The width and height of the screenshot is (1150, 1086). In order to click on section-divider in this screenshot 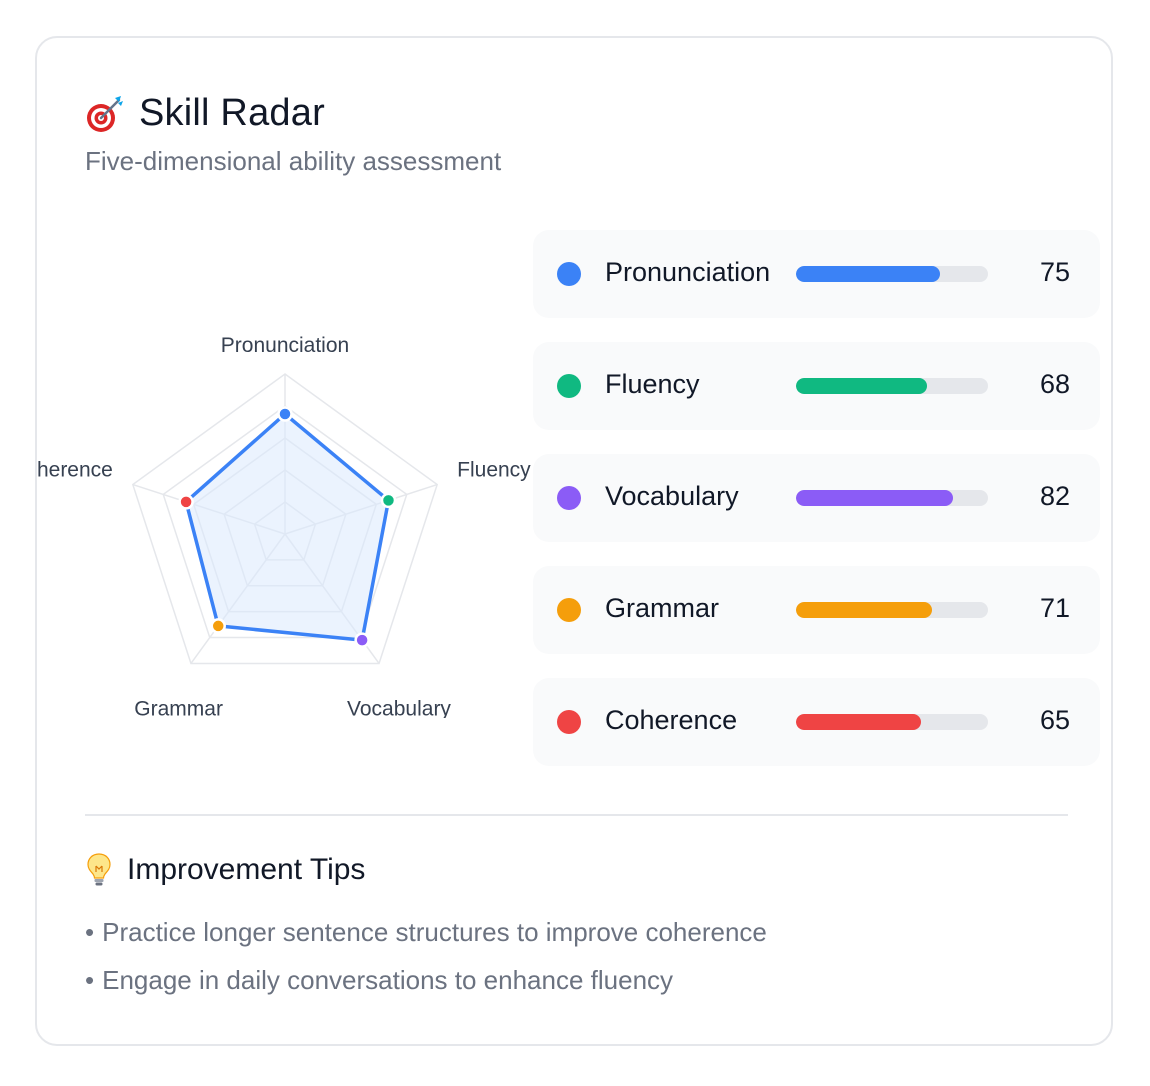, I will do `click(576, 815)`.